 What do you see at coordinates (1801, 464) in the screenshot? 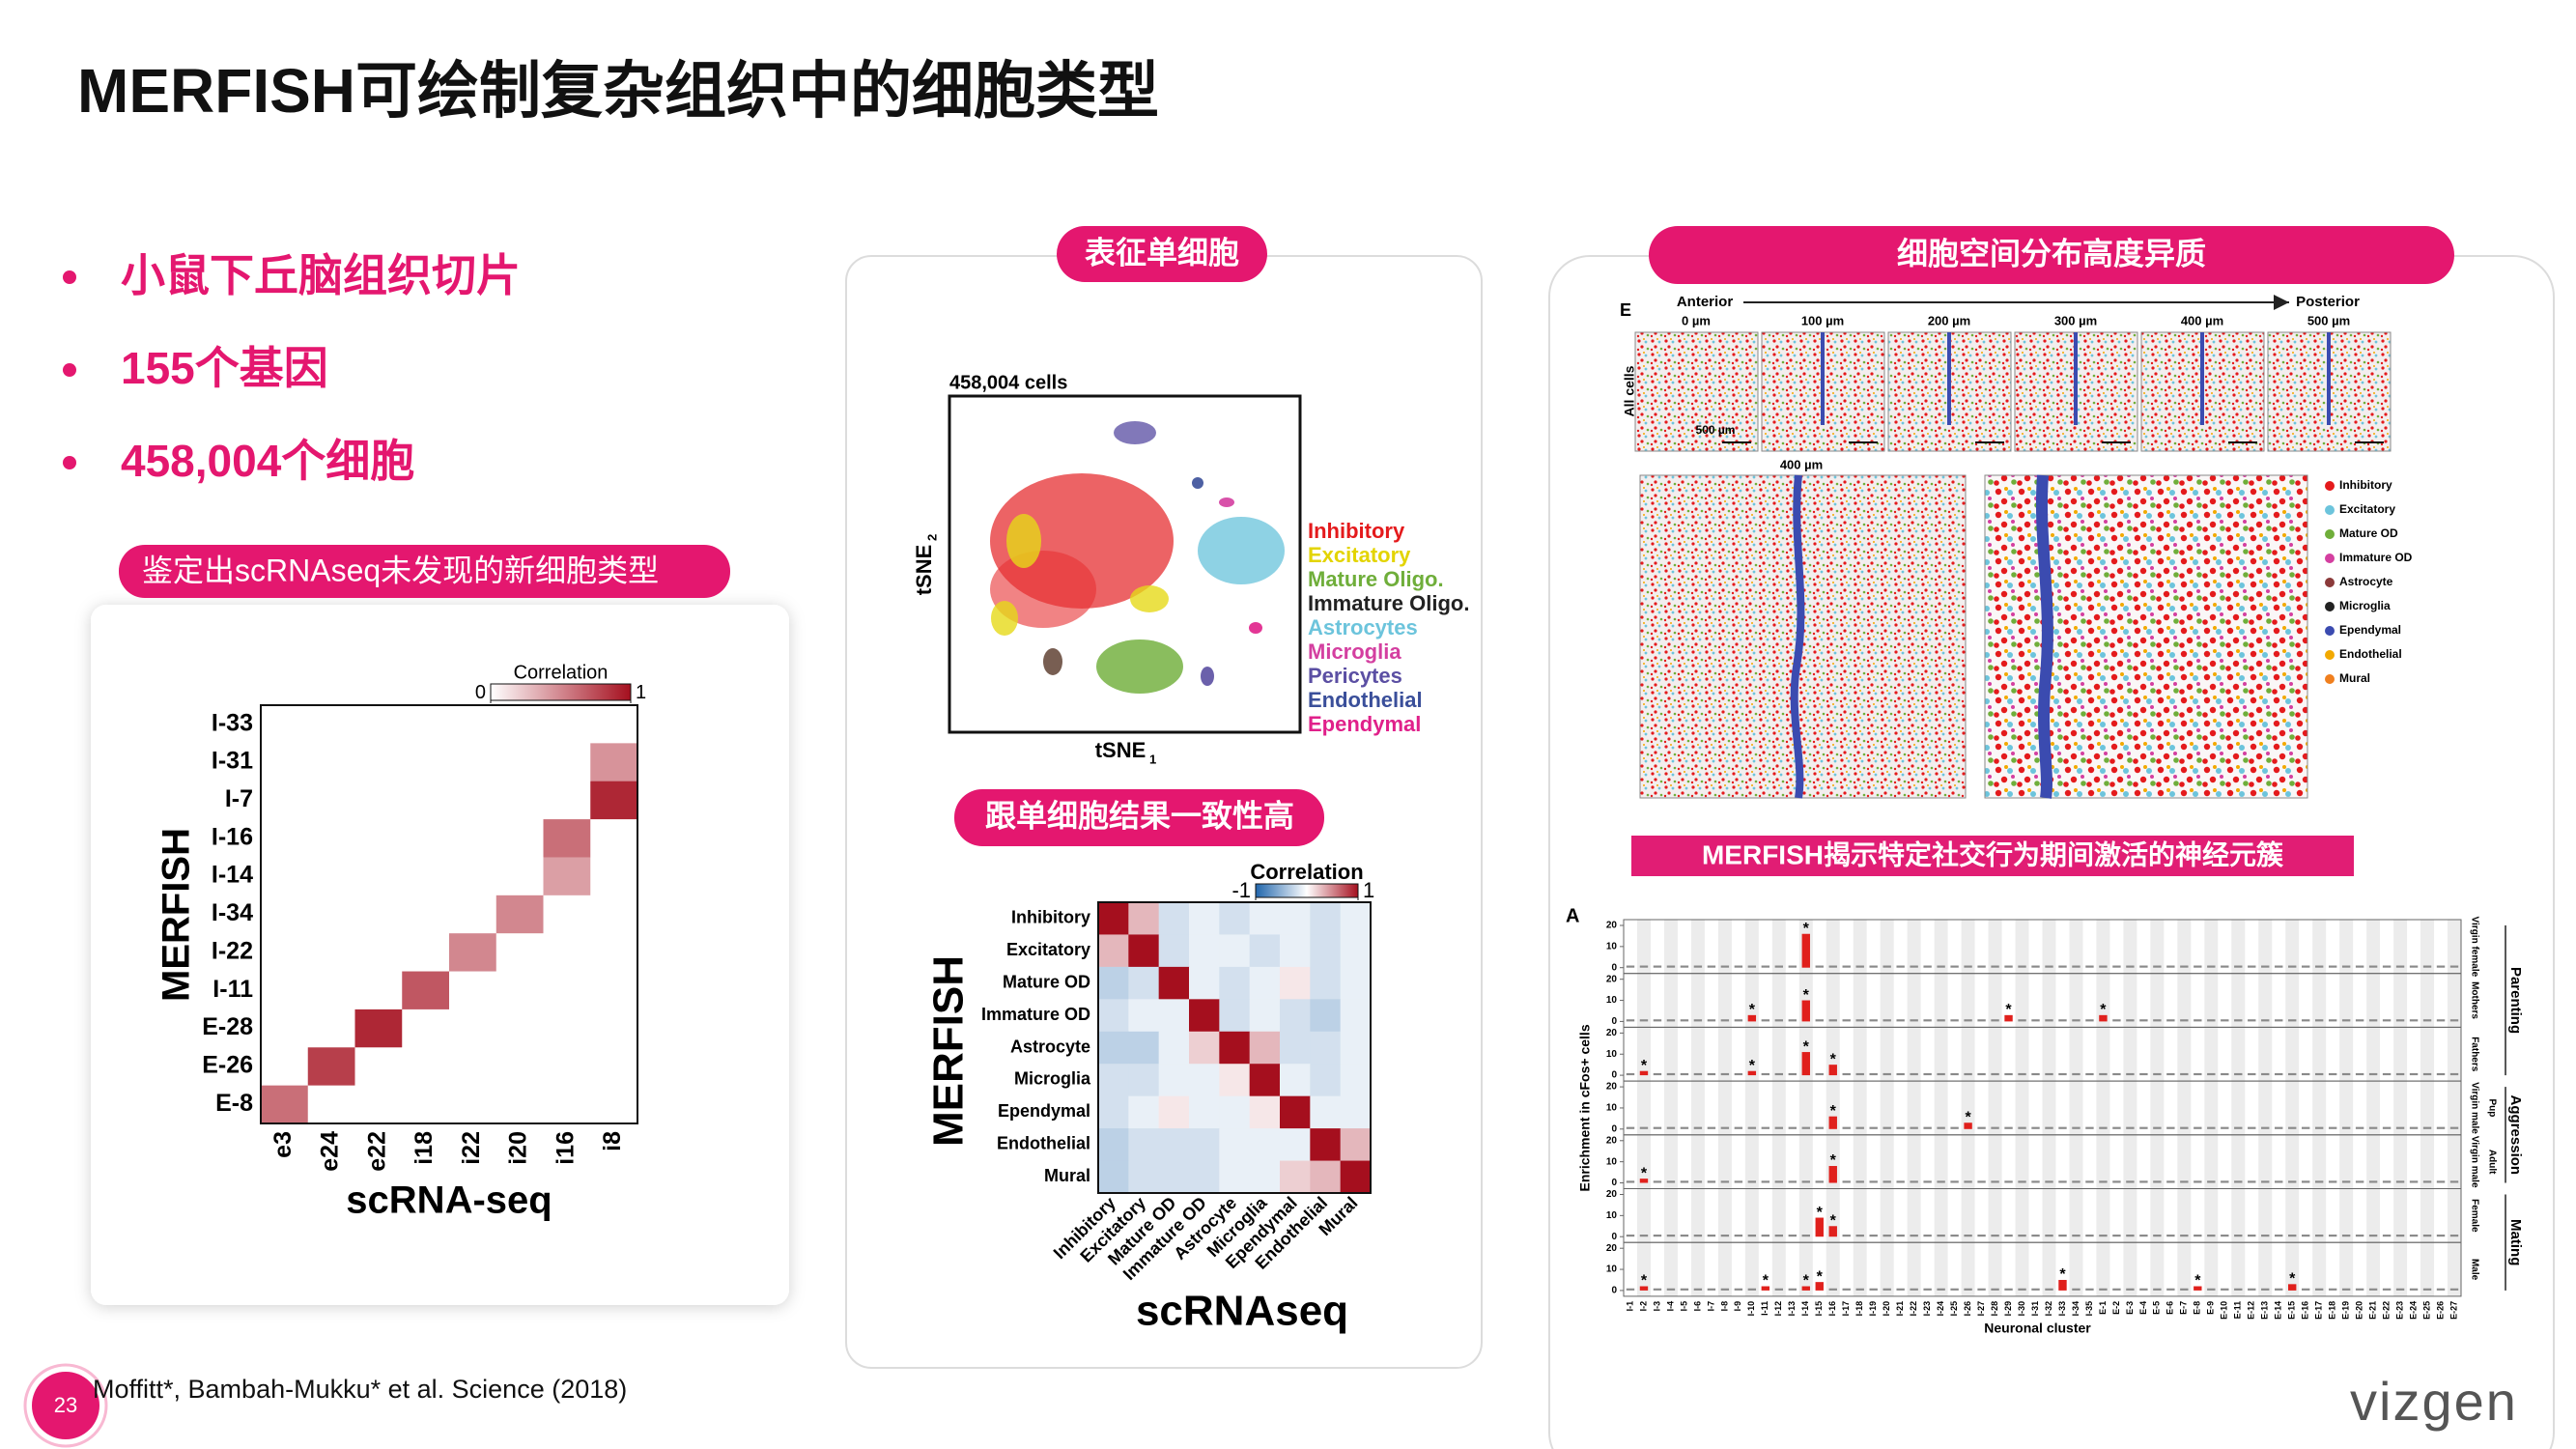
I see `zoom-label: 400 µm` at bounding box center [1801, 464].